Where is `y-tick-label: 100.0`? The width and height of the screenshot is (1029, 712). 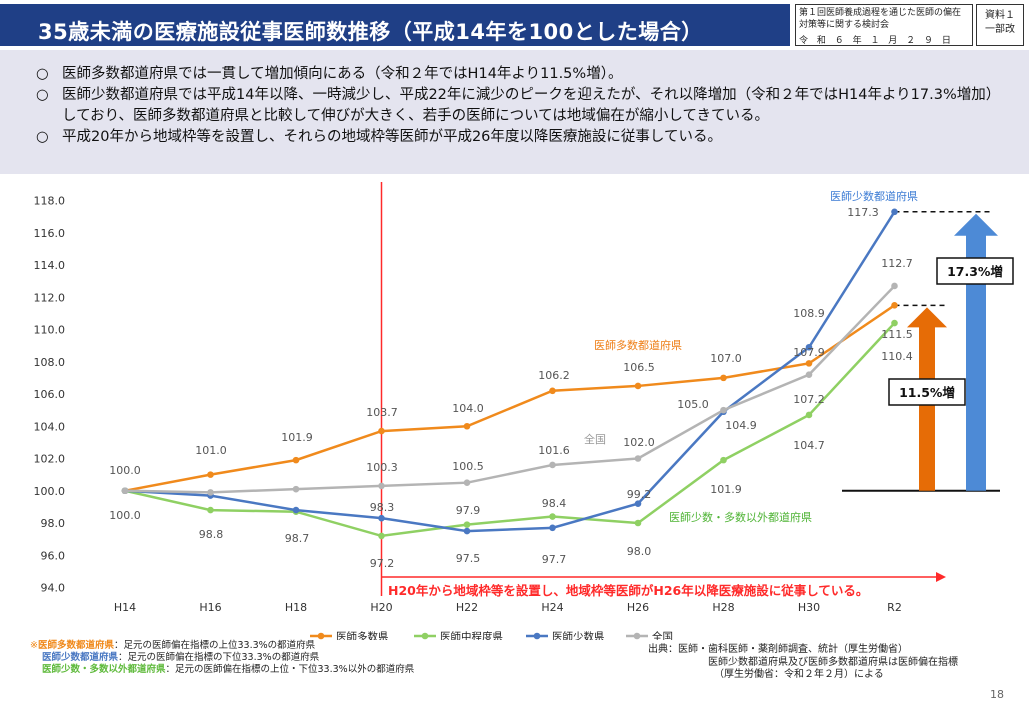
y-tick-label: 100.0 is located at coordinates (50, 491).